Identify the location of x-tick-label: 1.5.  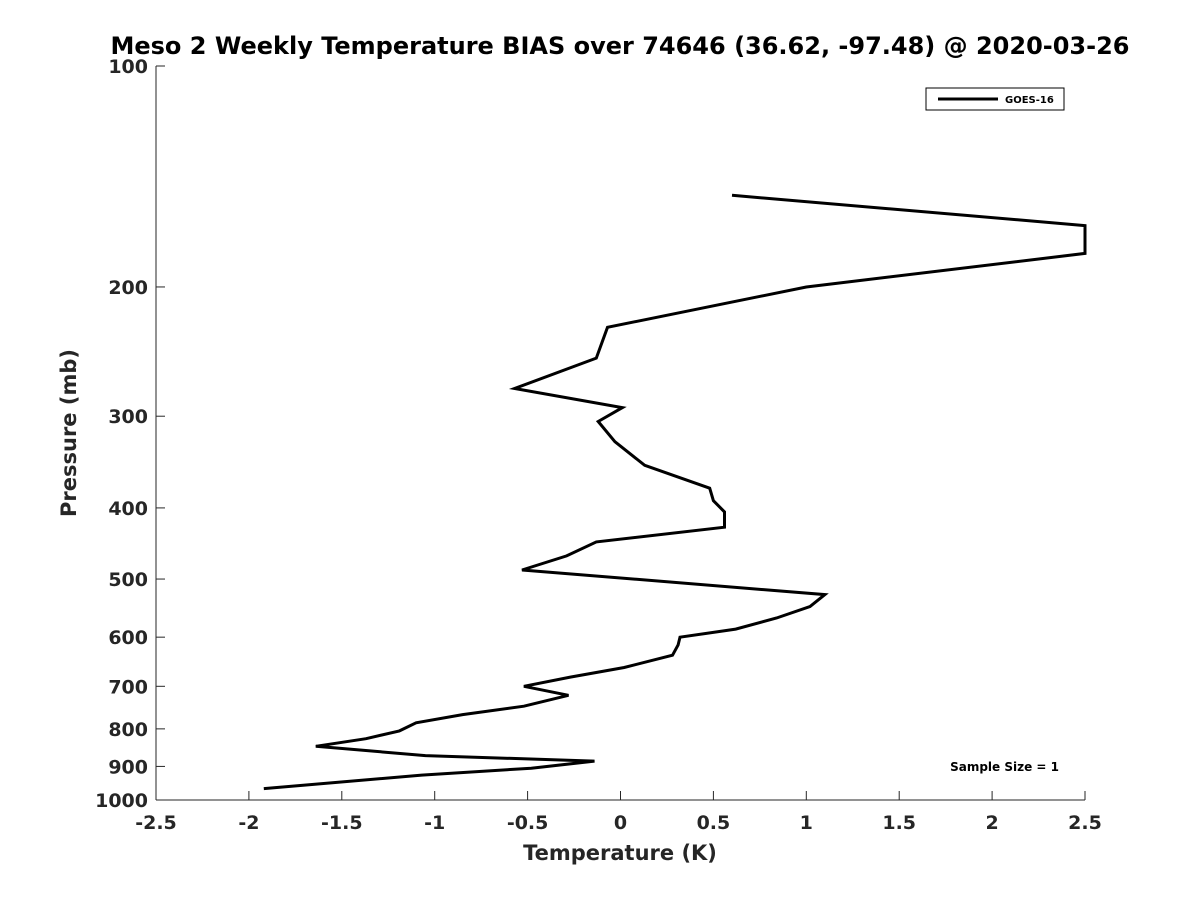
(899, 823).